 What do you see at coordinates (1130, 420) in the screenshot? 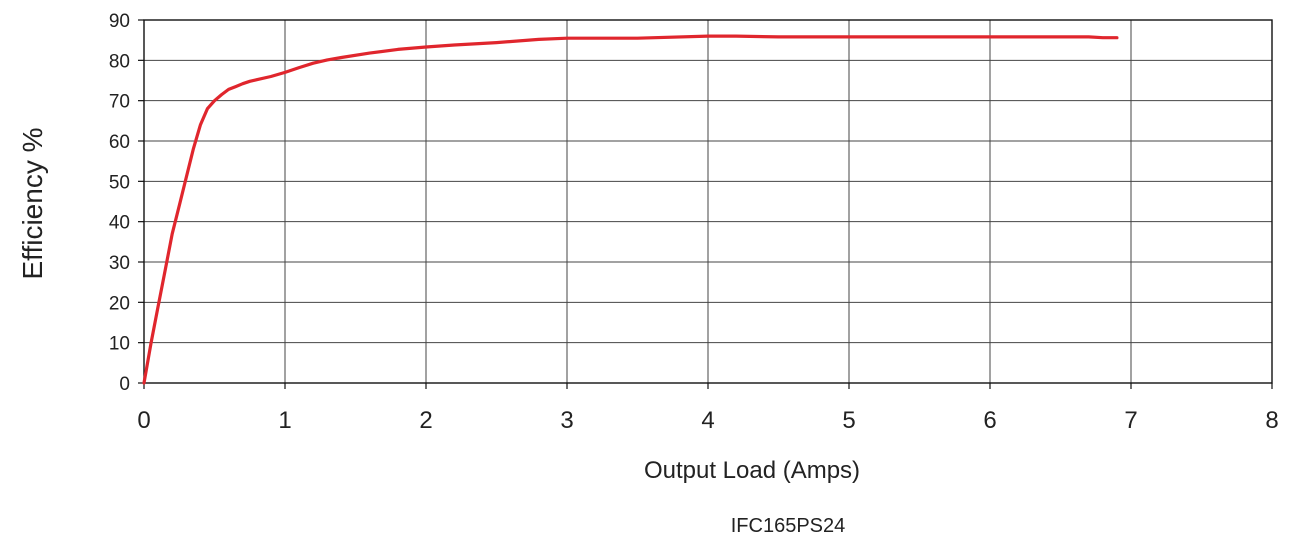
I see `x-tick-label: 7` at bounding box center [1130, 420].